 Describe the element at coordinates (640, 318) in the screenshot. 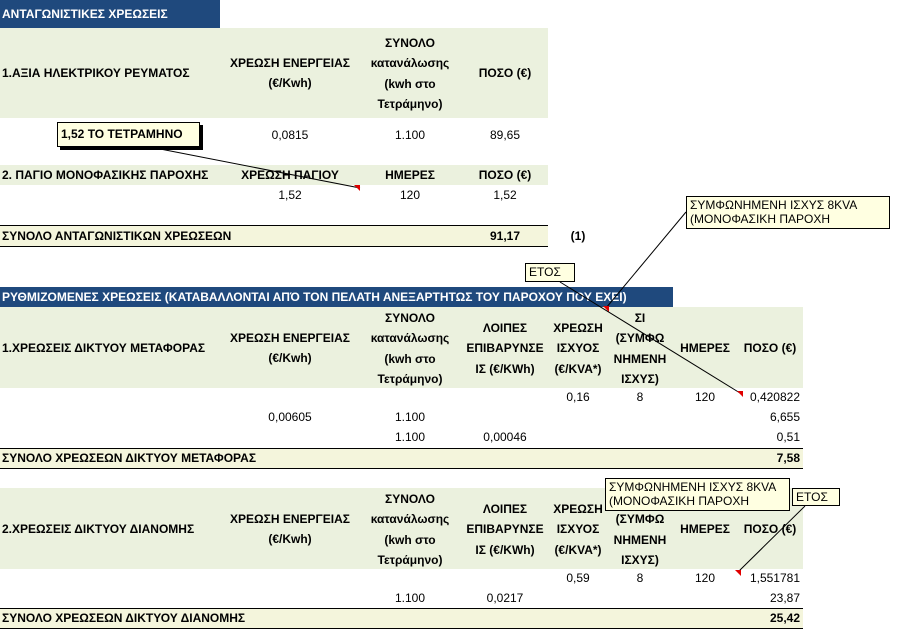

I see `column-header: ΣΙ` at that location.